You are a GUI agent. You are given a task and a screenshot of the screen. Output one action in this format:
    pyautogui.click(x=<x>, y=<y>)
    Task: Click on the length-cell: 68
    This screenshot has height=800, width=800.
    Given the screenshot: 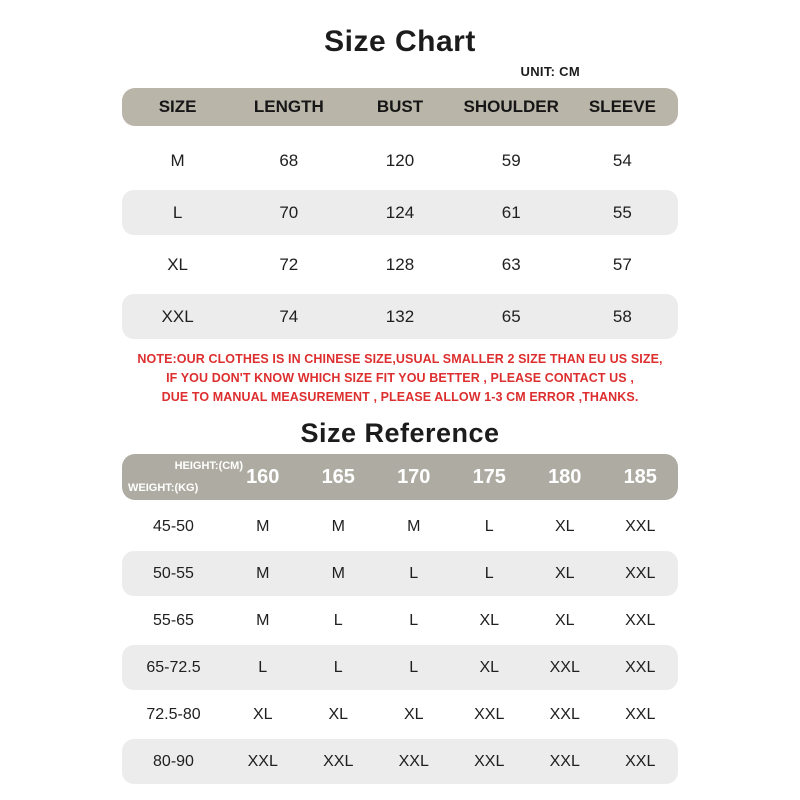 What is the action you would take?
    pyautogui.click(x=289, y=160)
    